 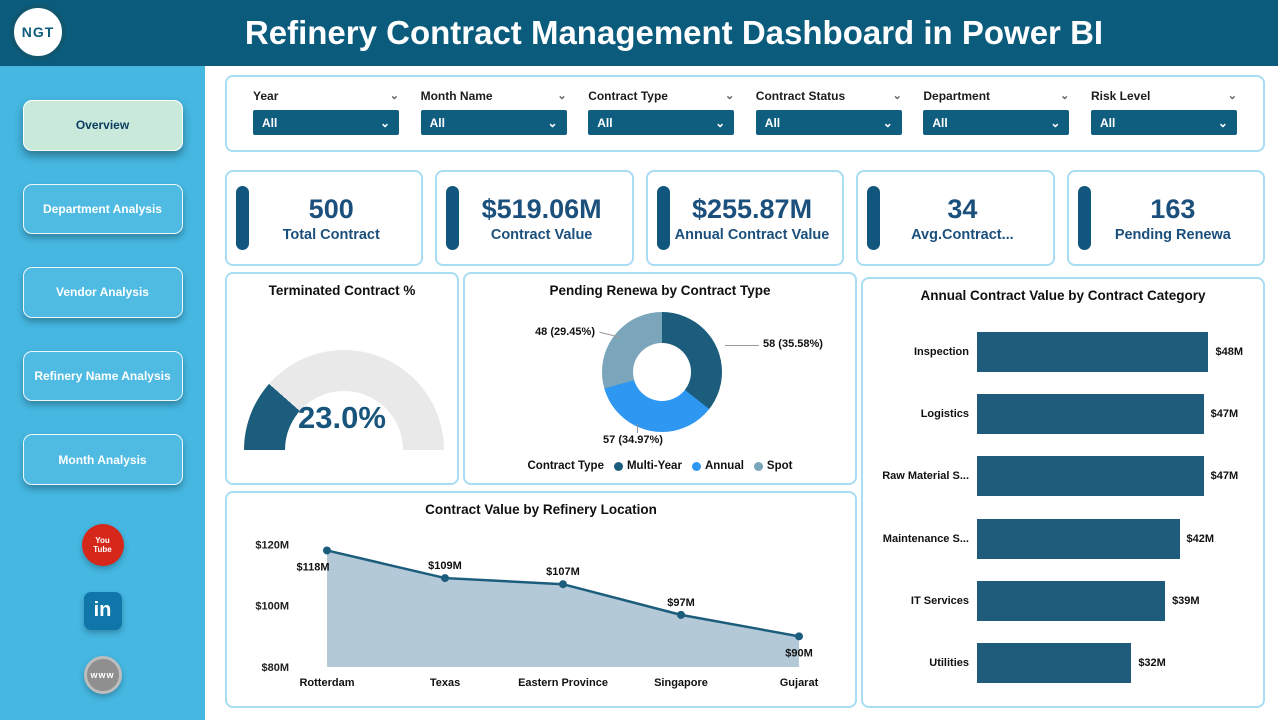 I want to click on bar-category-label: Inspection, so click(x=941, y=352).